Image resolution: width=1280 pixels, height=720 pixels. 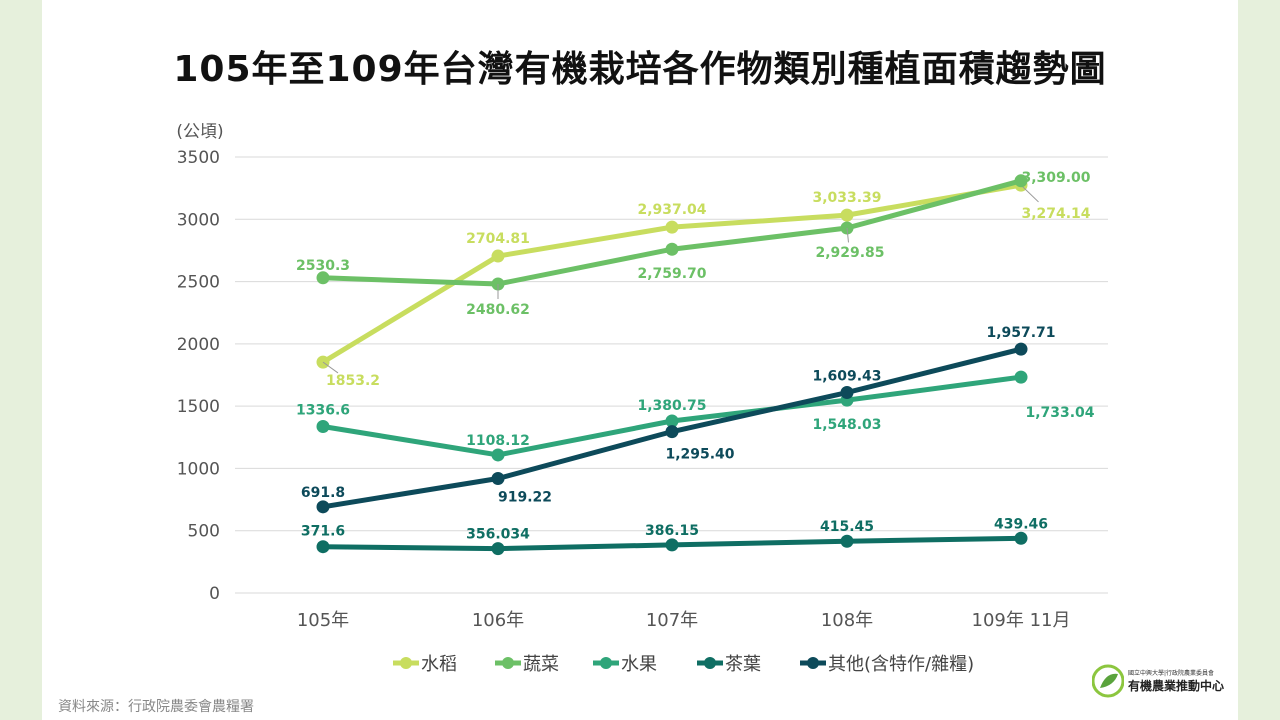 What do you see at coordinates (847, 527) in the screenshot?
I see `data-label: 415.45` at bounding box center [847, 527].